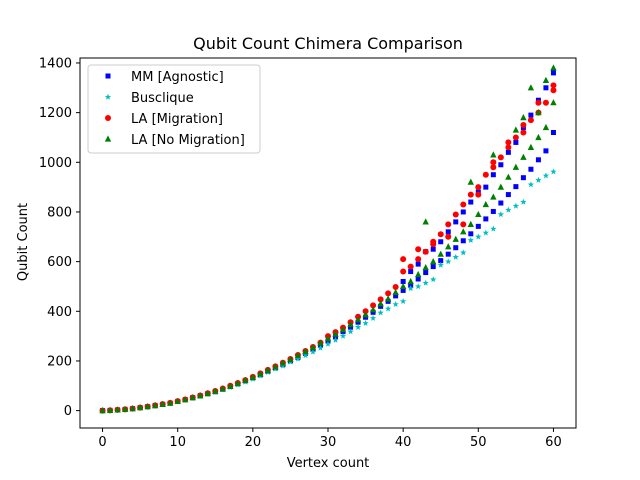  I want to click on chart-title: Qubit Count Chimera Comparison, so click(328, 43).